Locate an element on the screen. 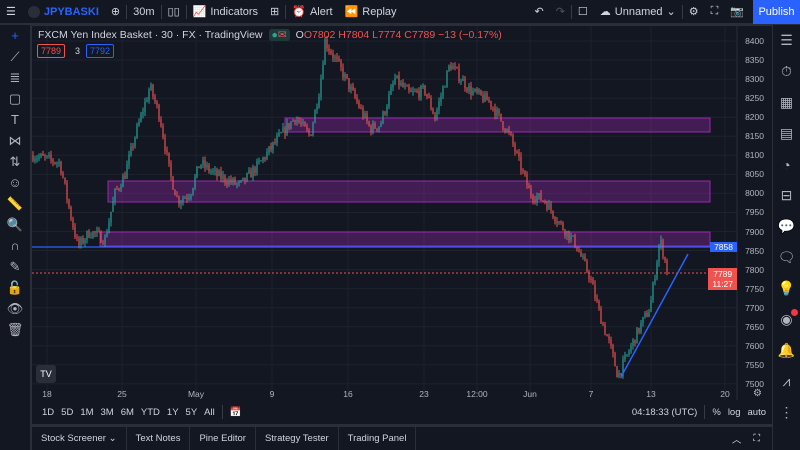 The height and width of the screenshot is (450, 800). watchlist-icon: ☰ is located at coordinates (786, 40).